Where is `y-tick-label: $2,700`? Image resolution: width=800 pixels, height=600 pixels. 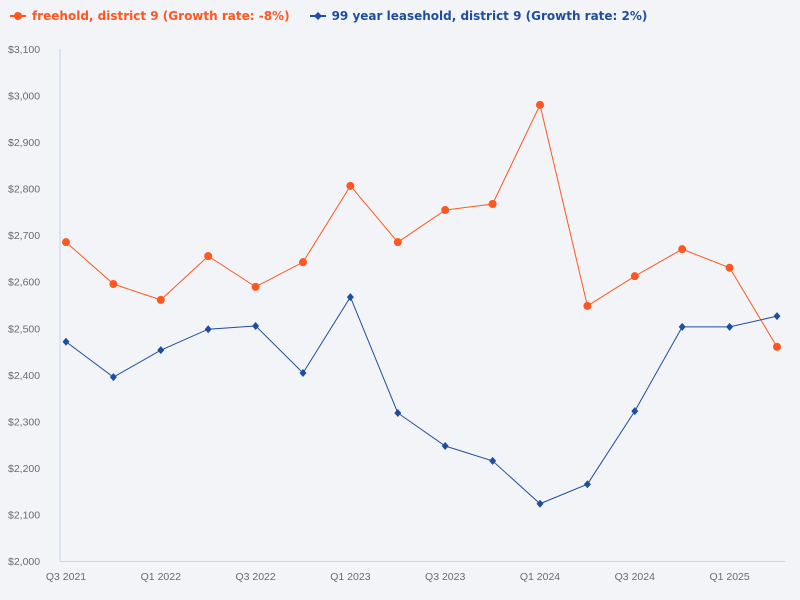
y-tick-label: $2,700 is located at coordinates (24, 236).